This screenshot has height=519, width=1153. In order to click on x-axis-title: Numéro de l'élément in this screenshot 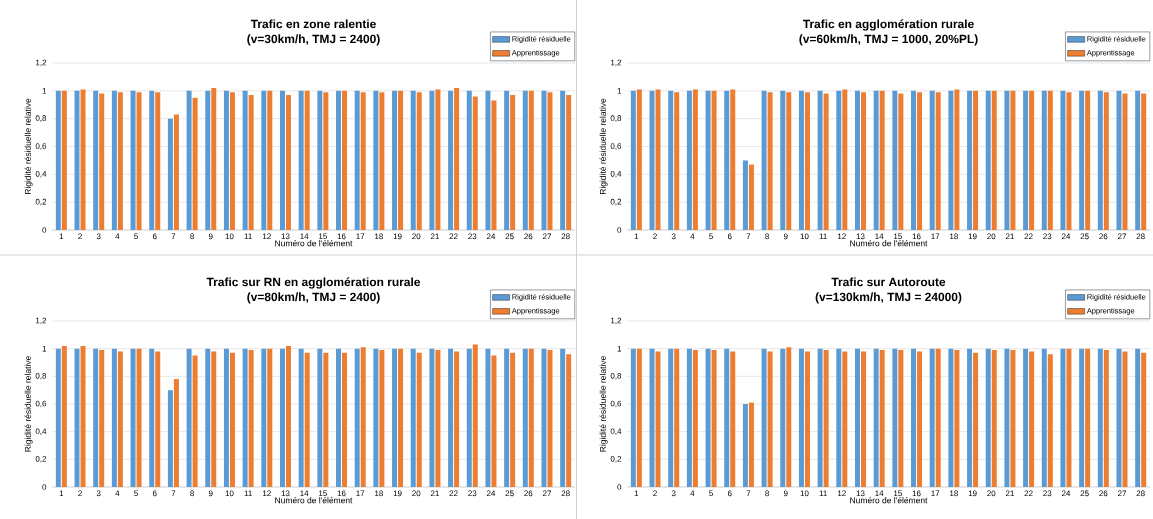, I will do `click(889, 500)`.